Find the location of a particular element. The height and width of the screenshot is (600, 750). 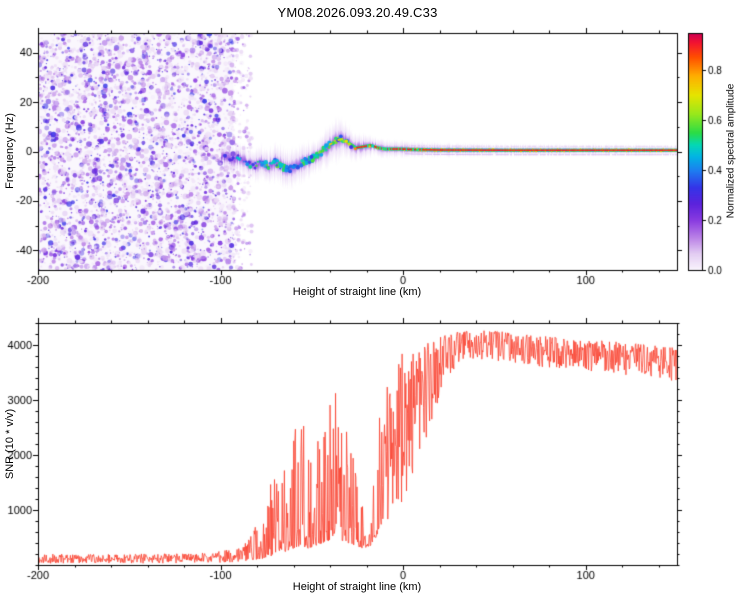

figure-title: YM08.2026.093.20.49.C33 is located at coordinates (357, 12).